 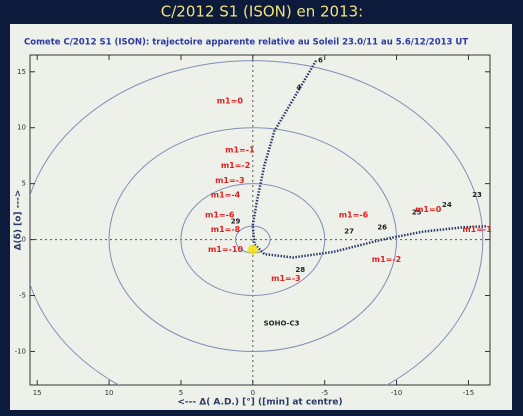 What do you see at coordinates (324, 393) in the screenshot?
I see `x-tick-label: -5` at bounding box center [324, 393].